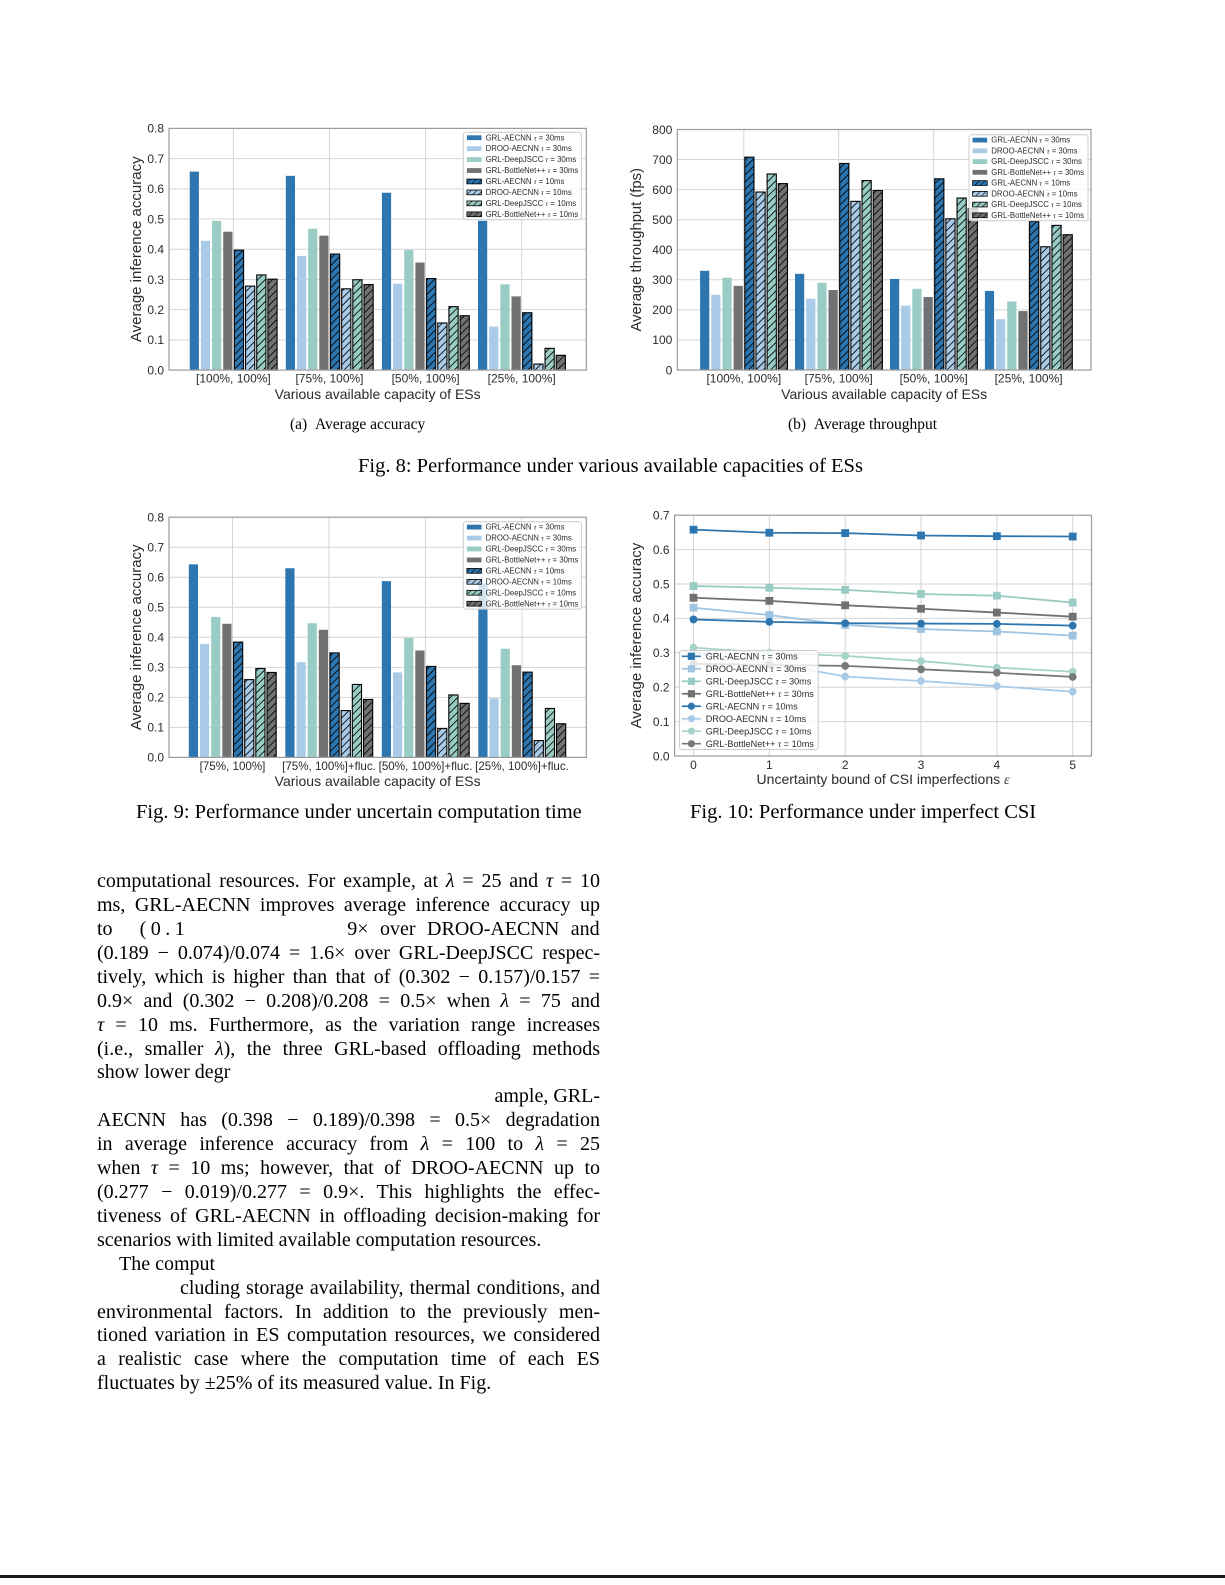 Image resolution: width=1225 pixels, height=1585 pixels. I want to click on svg-text: 2, so click(845, 765).